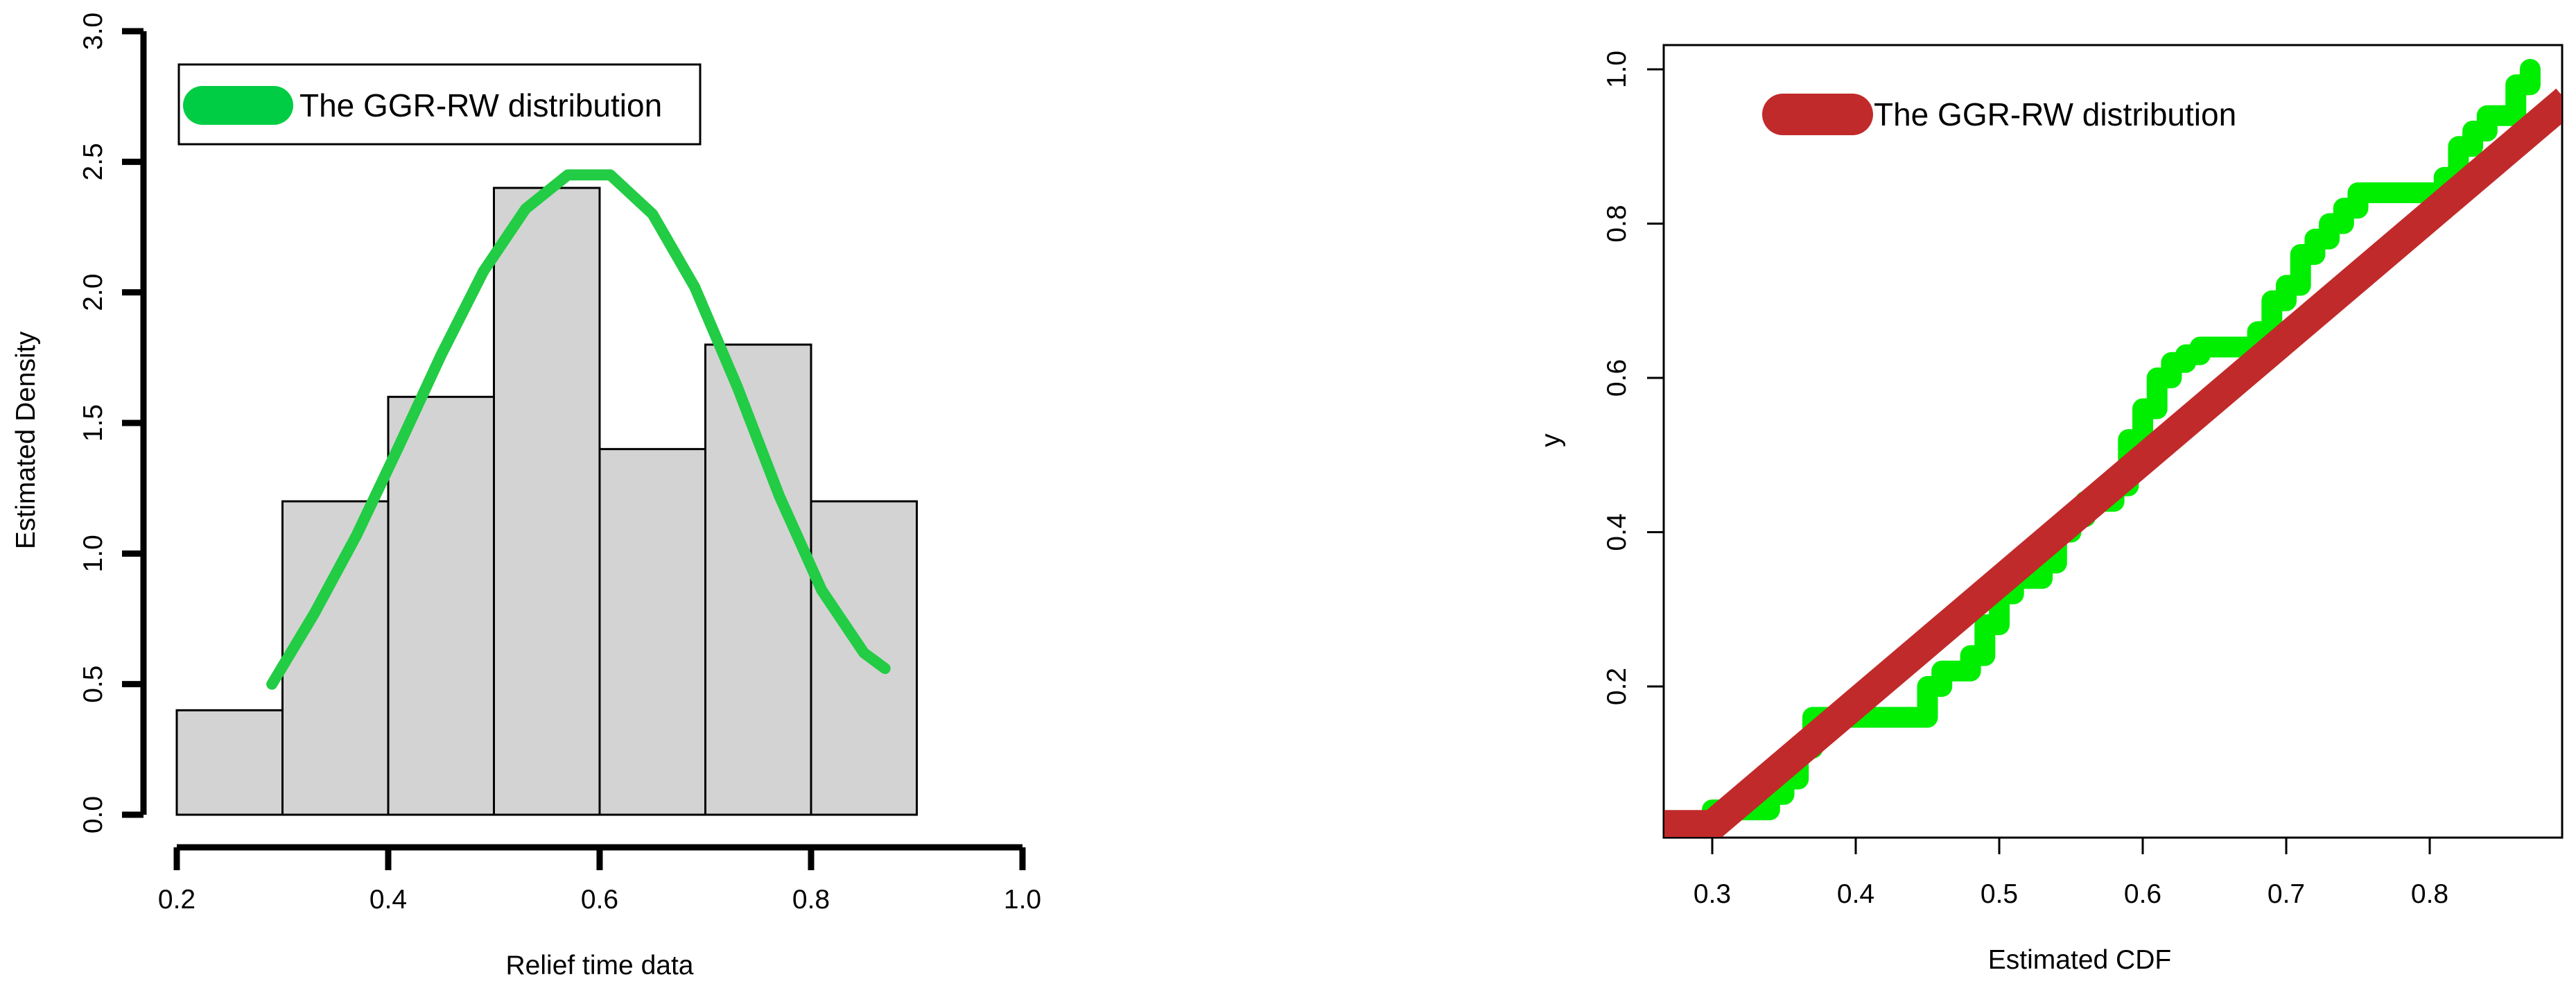 This screenshot has height=986, width=2576. I want to click on x-tick-label: 1.0, so click(1022, 900).